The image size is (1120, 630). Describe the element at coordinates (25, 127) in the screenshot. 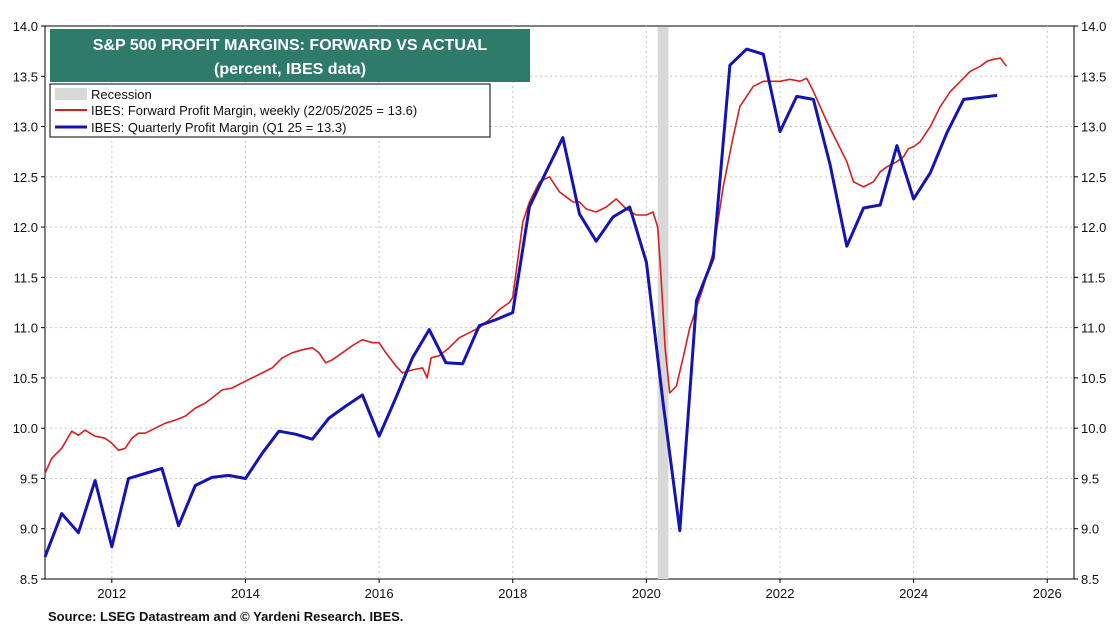

I see `y-tick-label-left: 13.0` at that location.